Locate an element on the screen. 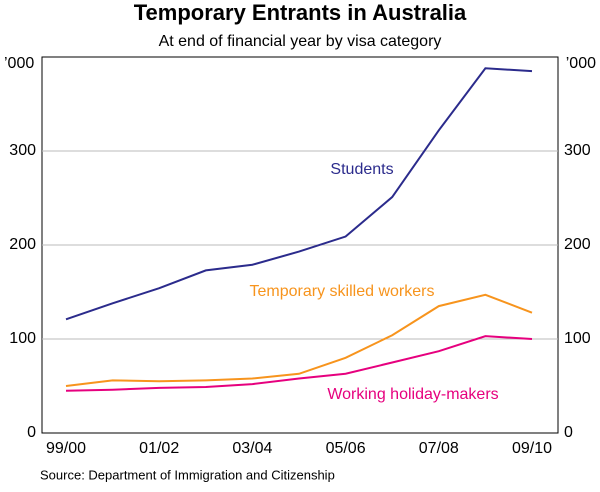  y-unit-left: ’000 is located at coordinates (19, 63).